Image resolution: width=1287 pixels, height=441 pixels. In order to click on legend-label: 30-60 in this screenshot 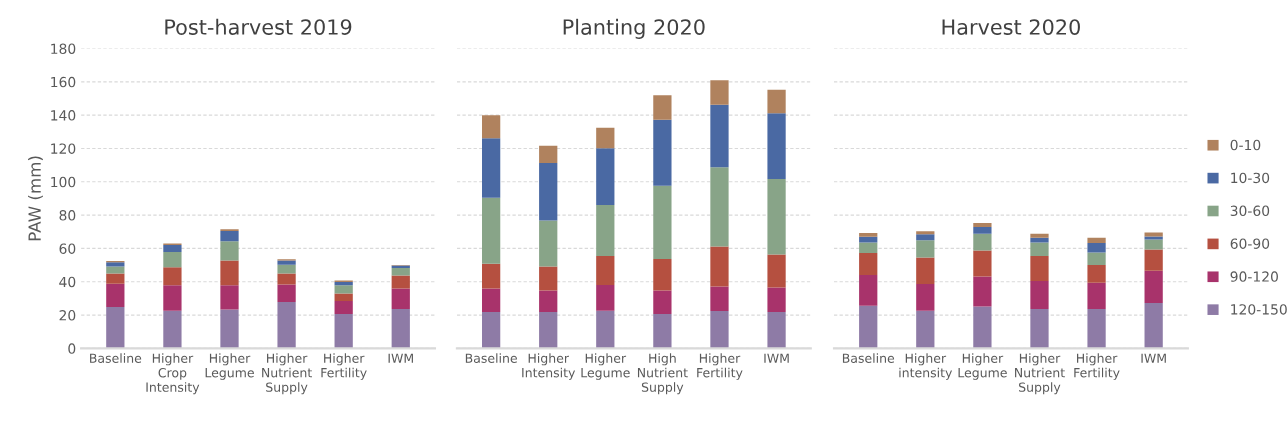, I will do `click(1250, 211)`.